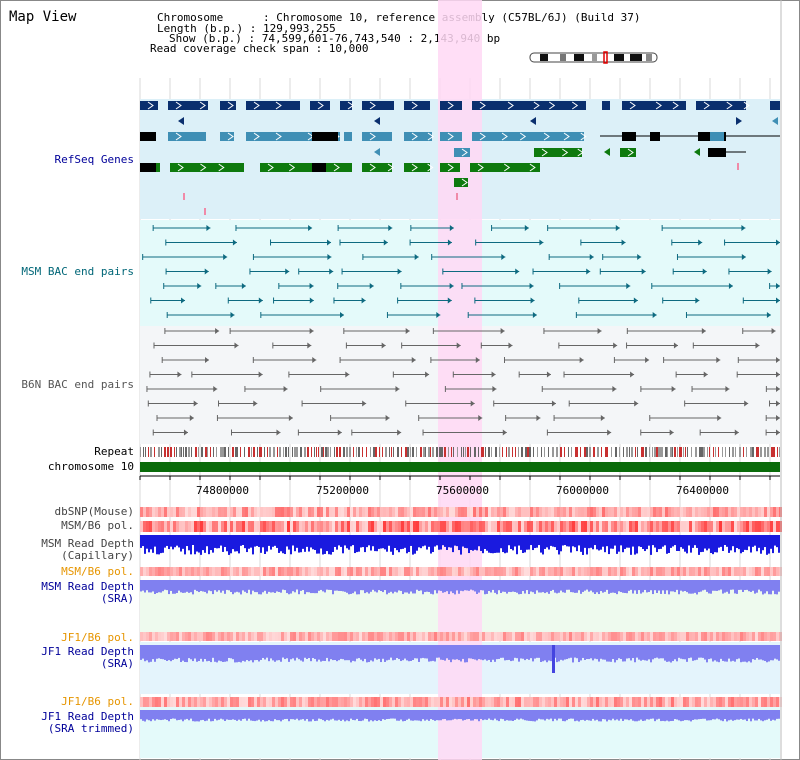 The width and height of the screenshot is (800, 760). What do you see at coordinates (90, 728) in the screenshot?
I see `track-label-jf1-depth-trimmed-sub: (SRA trimmed)` at bounding box center [90, 728].